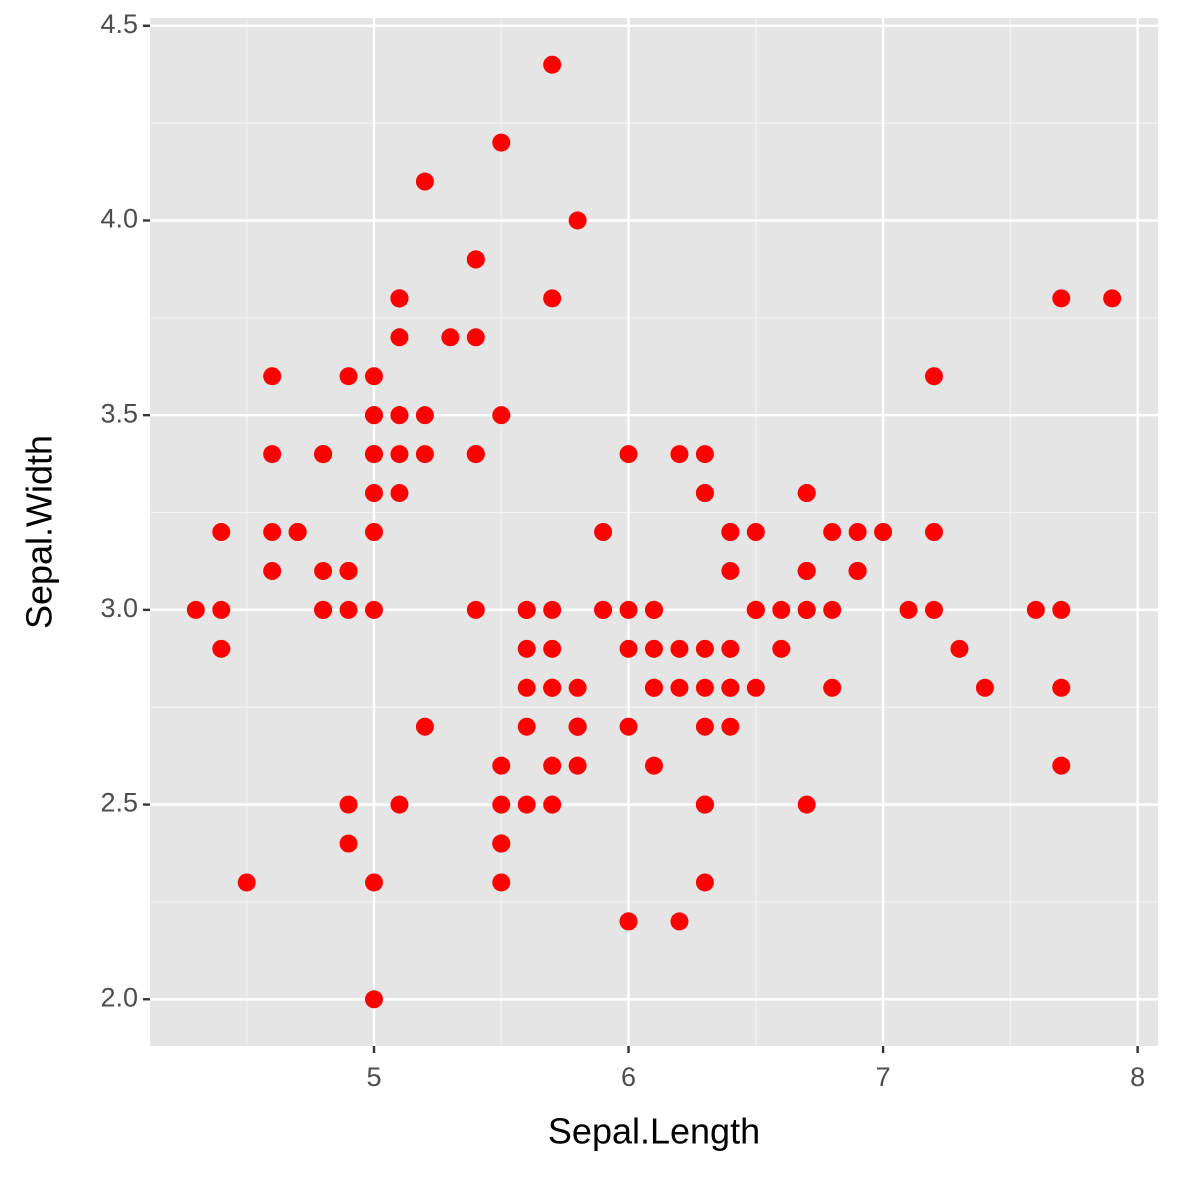  Describe the element at coordinates (1137, 1077) in the screenshot. I see `x-tick-label: 8` at that location.